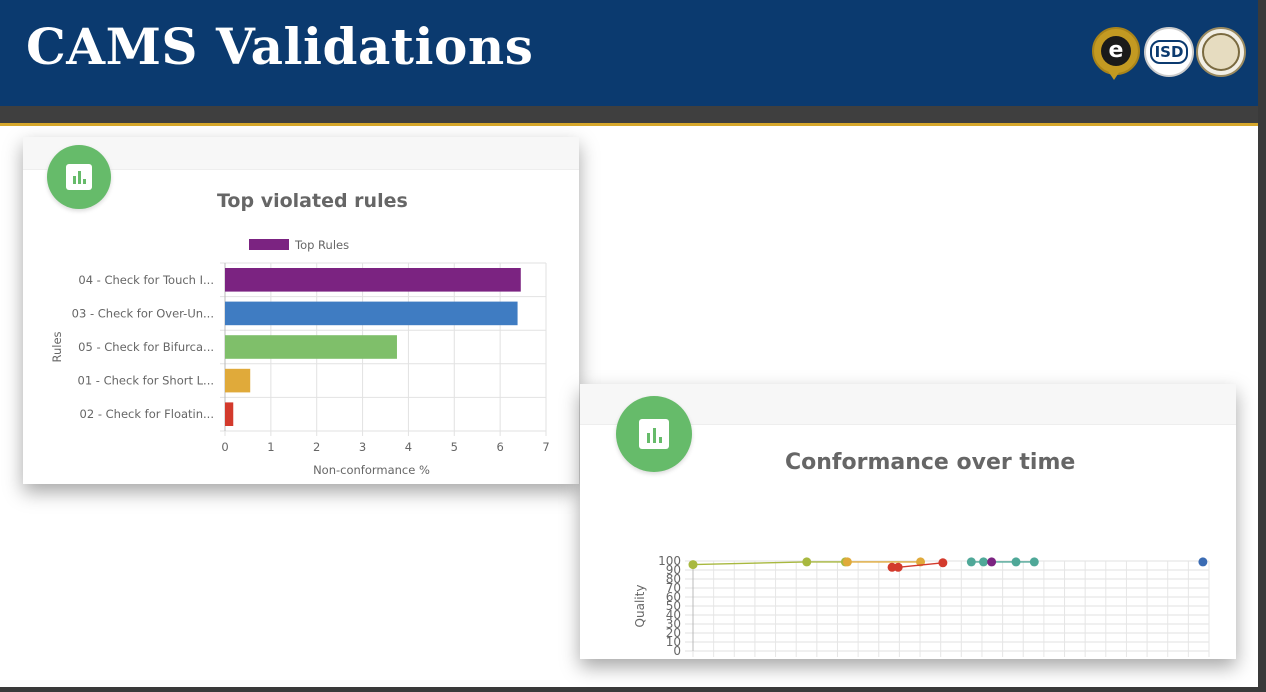 The image size is (1266, 692). Describe the element at coordinates (321, 245) in the screenshot. I see `legend-label: Top Rules` at that location.